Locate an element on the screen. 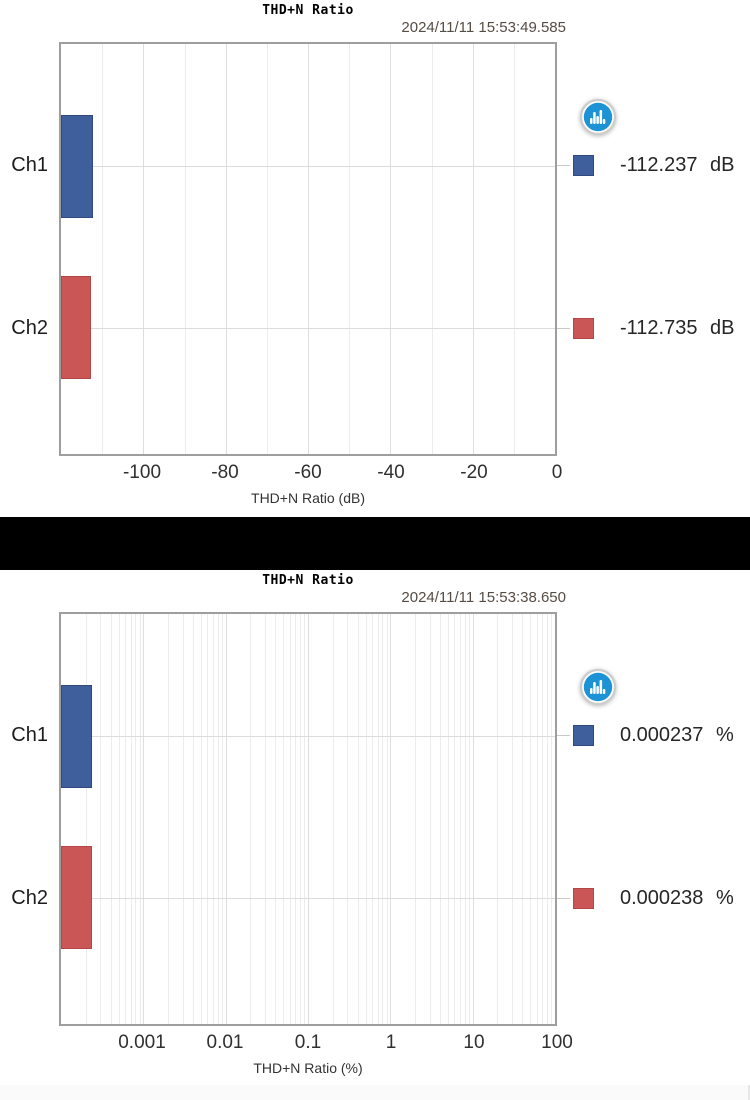  x-tick-label: -40 is located at coordinates (391, 472).